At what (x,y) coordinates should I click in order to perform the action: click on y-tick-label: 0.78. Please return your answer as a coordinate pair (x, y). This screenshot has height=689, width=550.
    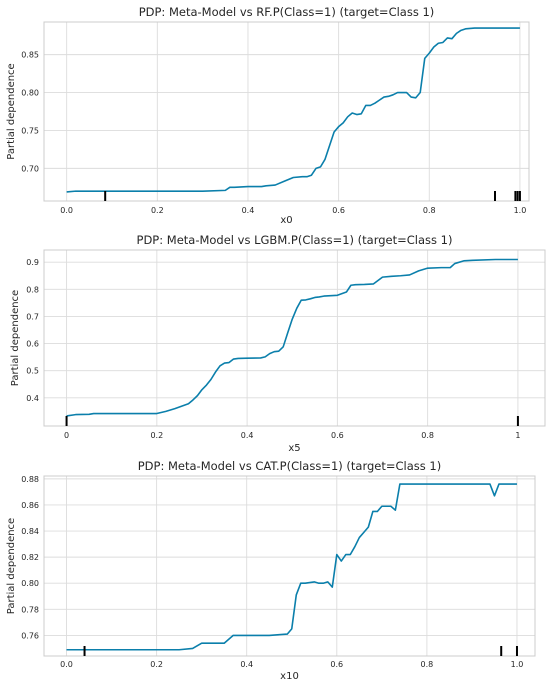
    Looking at the image, I should click on (30, 609).